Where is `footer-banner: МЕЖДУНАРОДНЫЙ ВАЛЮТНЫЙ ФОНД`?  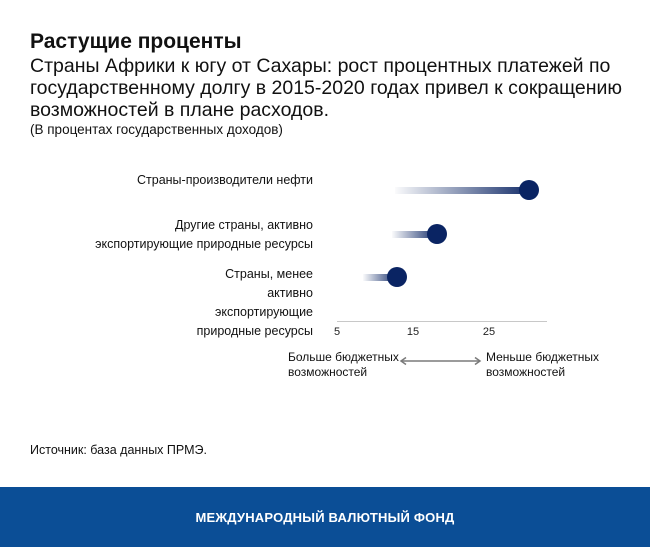 footer-banner: МЕЖДУНАРОДНЫЙ ВАЛЮТНЫЙ ФОНД is located at coordinates (325, 517).